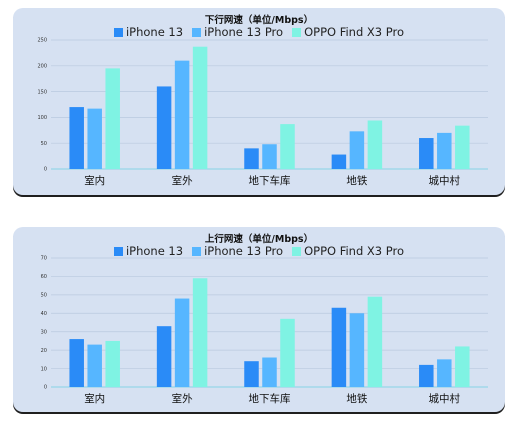 The height and width of the screenshot is (422, 513). I want to click on y-tick-label: 20, so click(44, 351).